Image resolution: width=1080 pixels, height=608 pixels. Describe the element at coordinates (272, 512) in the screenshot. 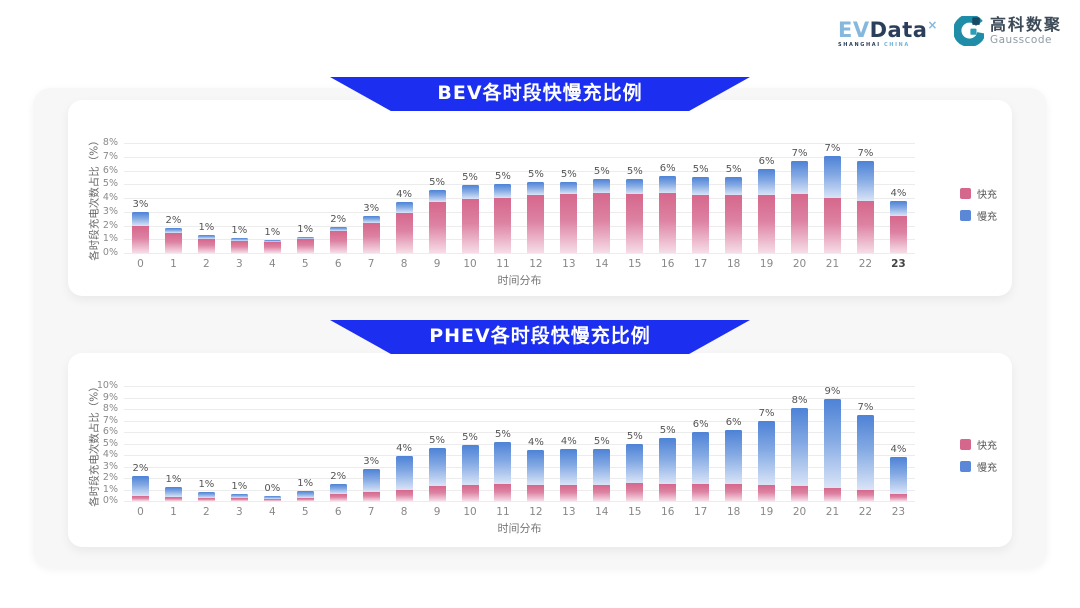

I see `x-tick-label: 4` at that location.